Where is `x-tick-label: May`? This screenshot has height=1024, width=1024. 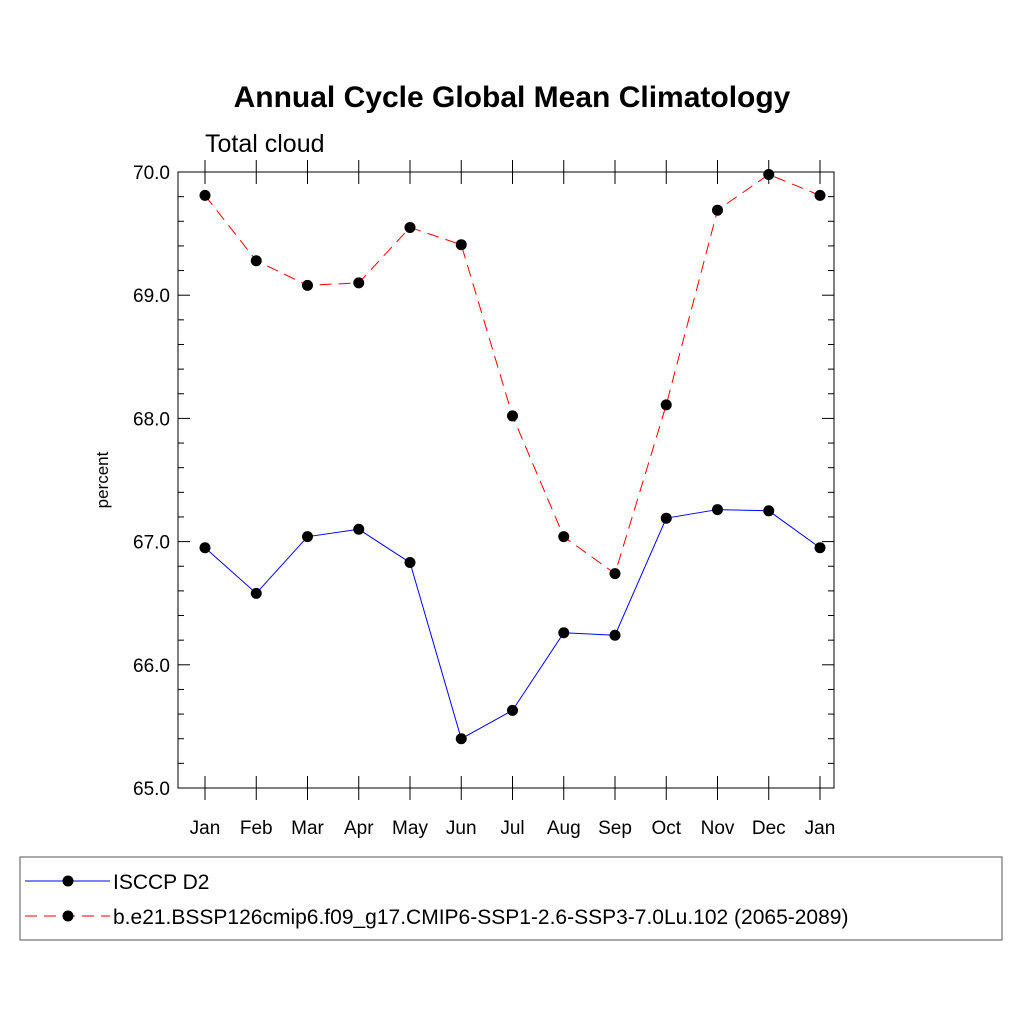
x-tick-label: May is located at coordinates (410, 828).